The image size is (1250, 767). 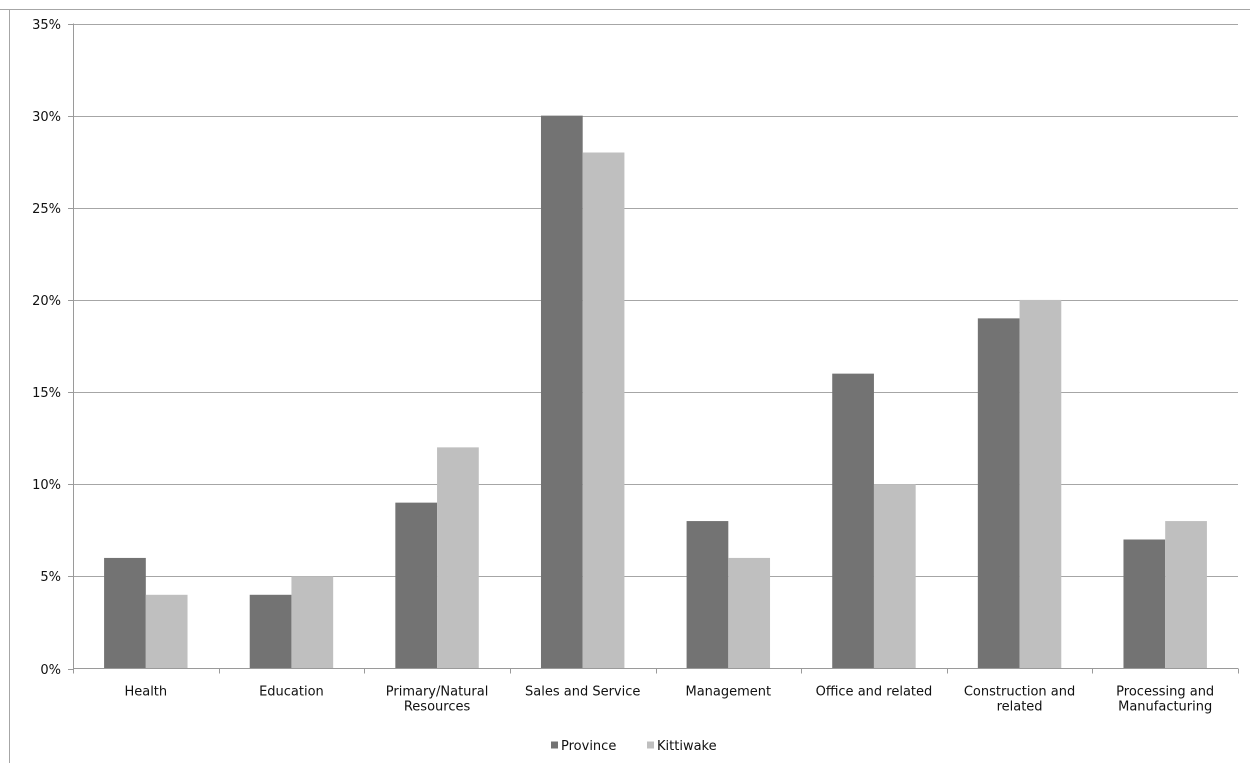 I want to click on x-tick-label: Office and related, so click(x=874, y=692).